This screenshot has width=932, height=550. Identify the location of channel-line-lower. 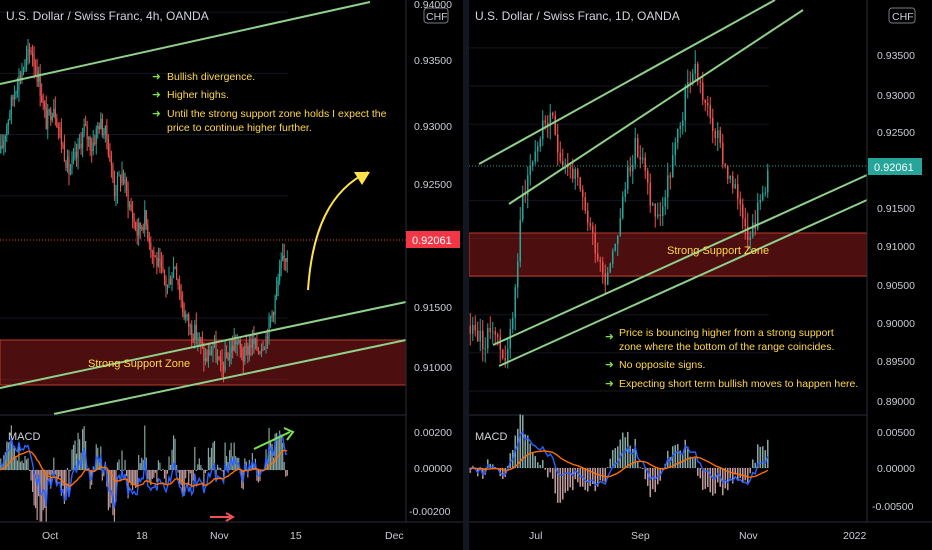
(680, 260).